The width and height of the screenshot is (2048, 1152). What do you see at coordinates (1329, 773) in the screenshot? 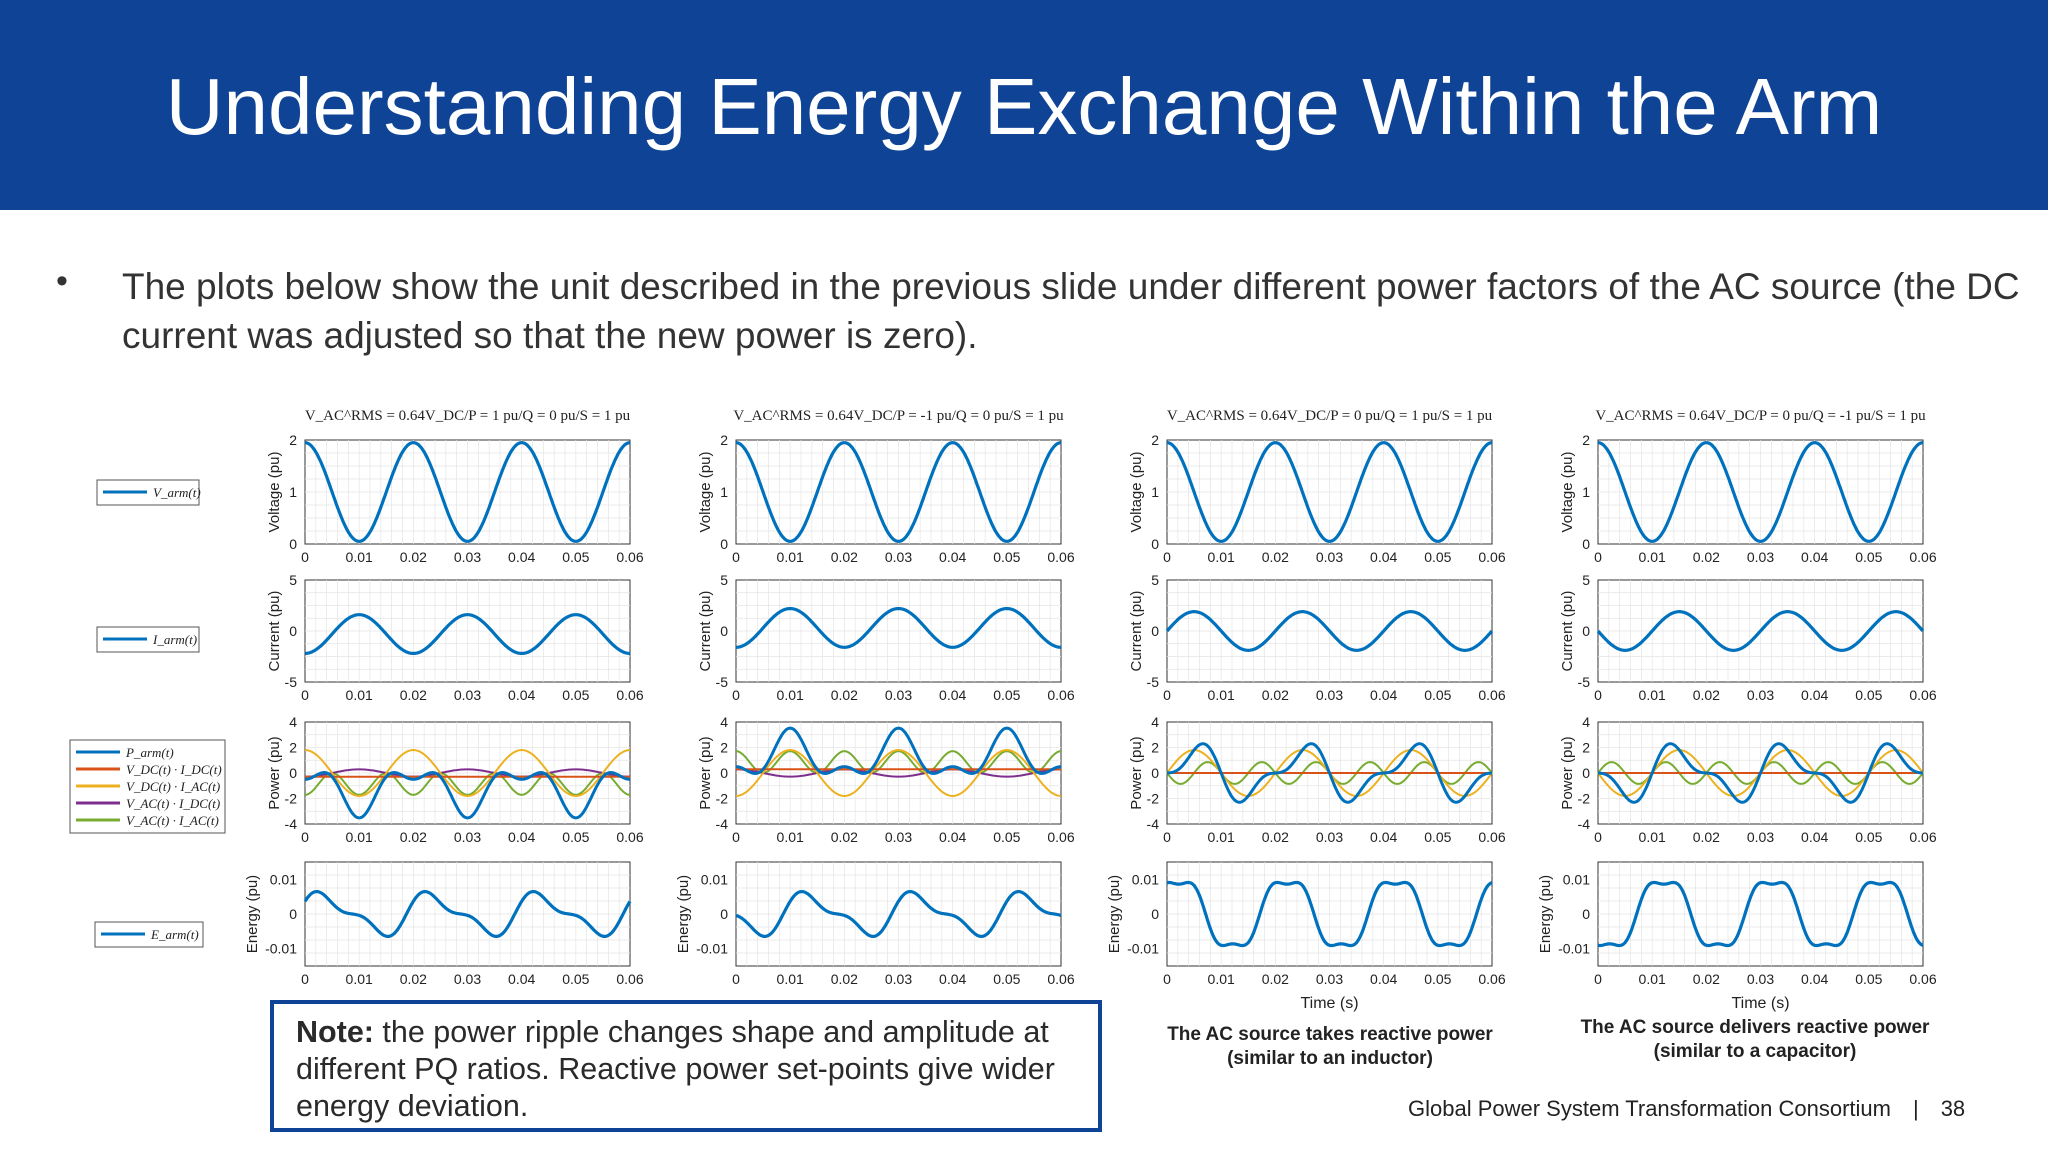
I see `power-series-line` at bounding box center [1329, 773].